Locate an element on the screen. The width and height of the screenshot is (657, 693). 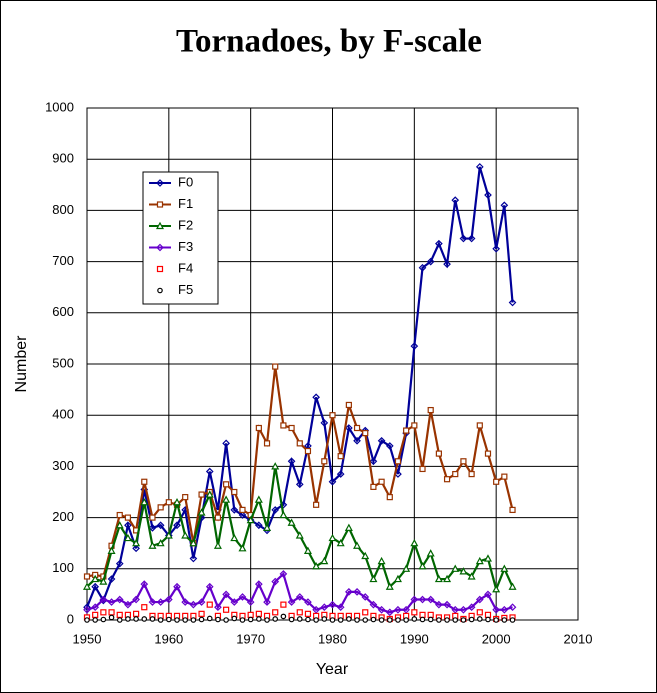
x-tick-label: 1960 is located at coordinates (168, 638).